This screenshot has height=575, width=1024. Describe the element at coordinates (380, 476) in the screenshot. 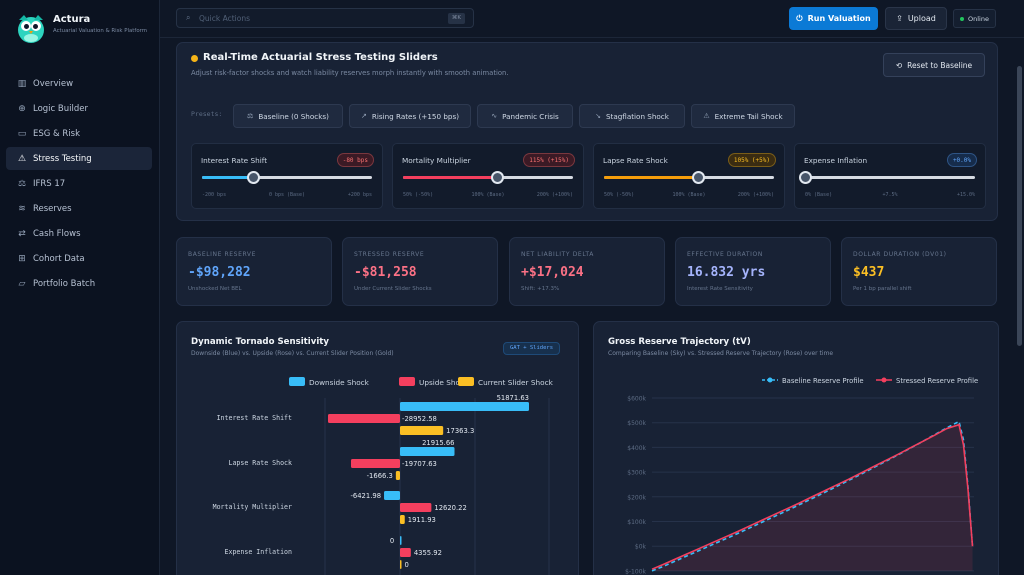

I see `bar-value-label: -1666.3` at that location.